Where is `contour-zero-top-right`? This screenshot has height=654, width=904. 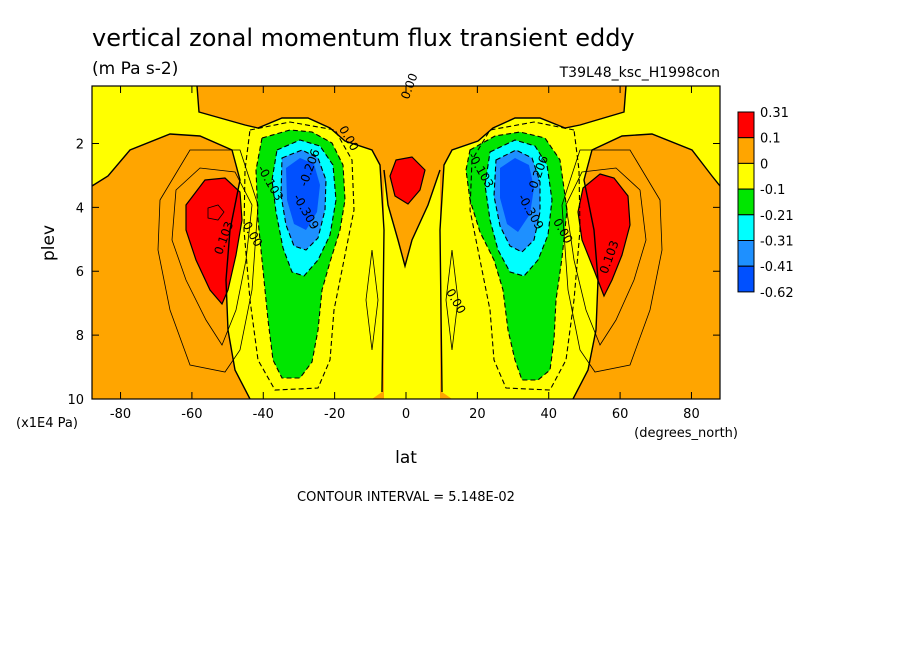
contour-zero-top-right is located at coordinates (533, 239).